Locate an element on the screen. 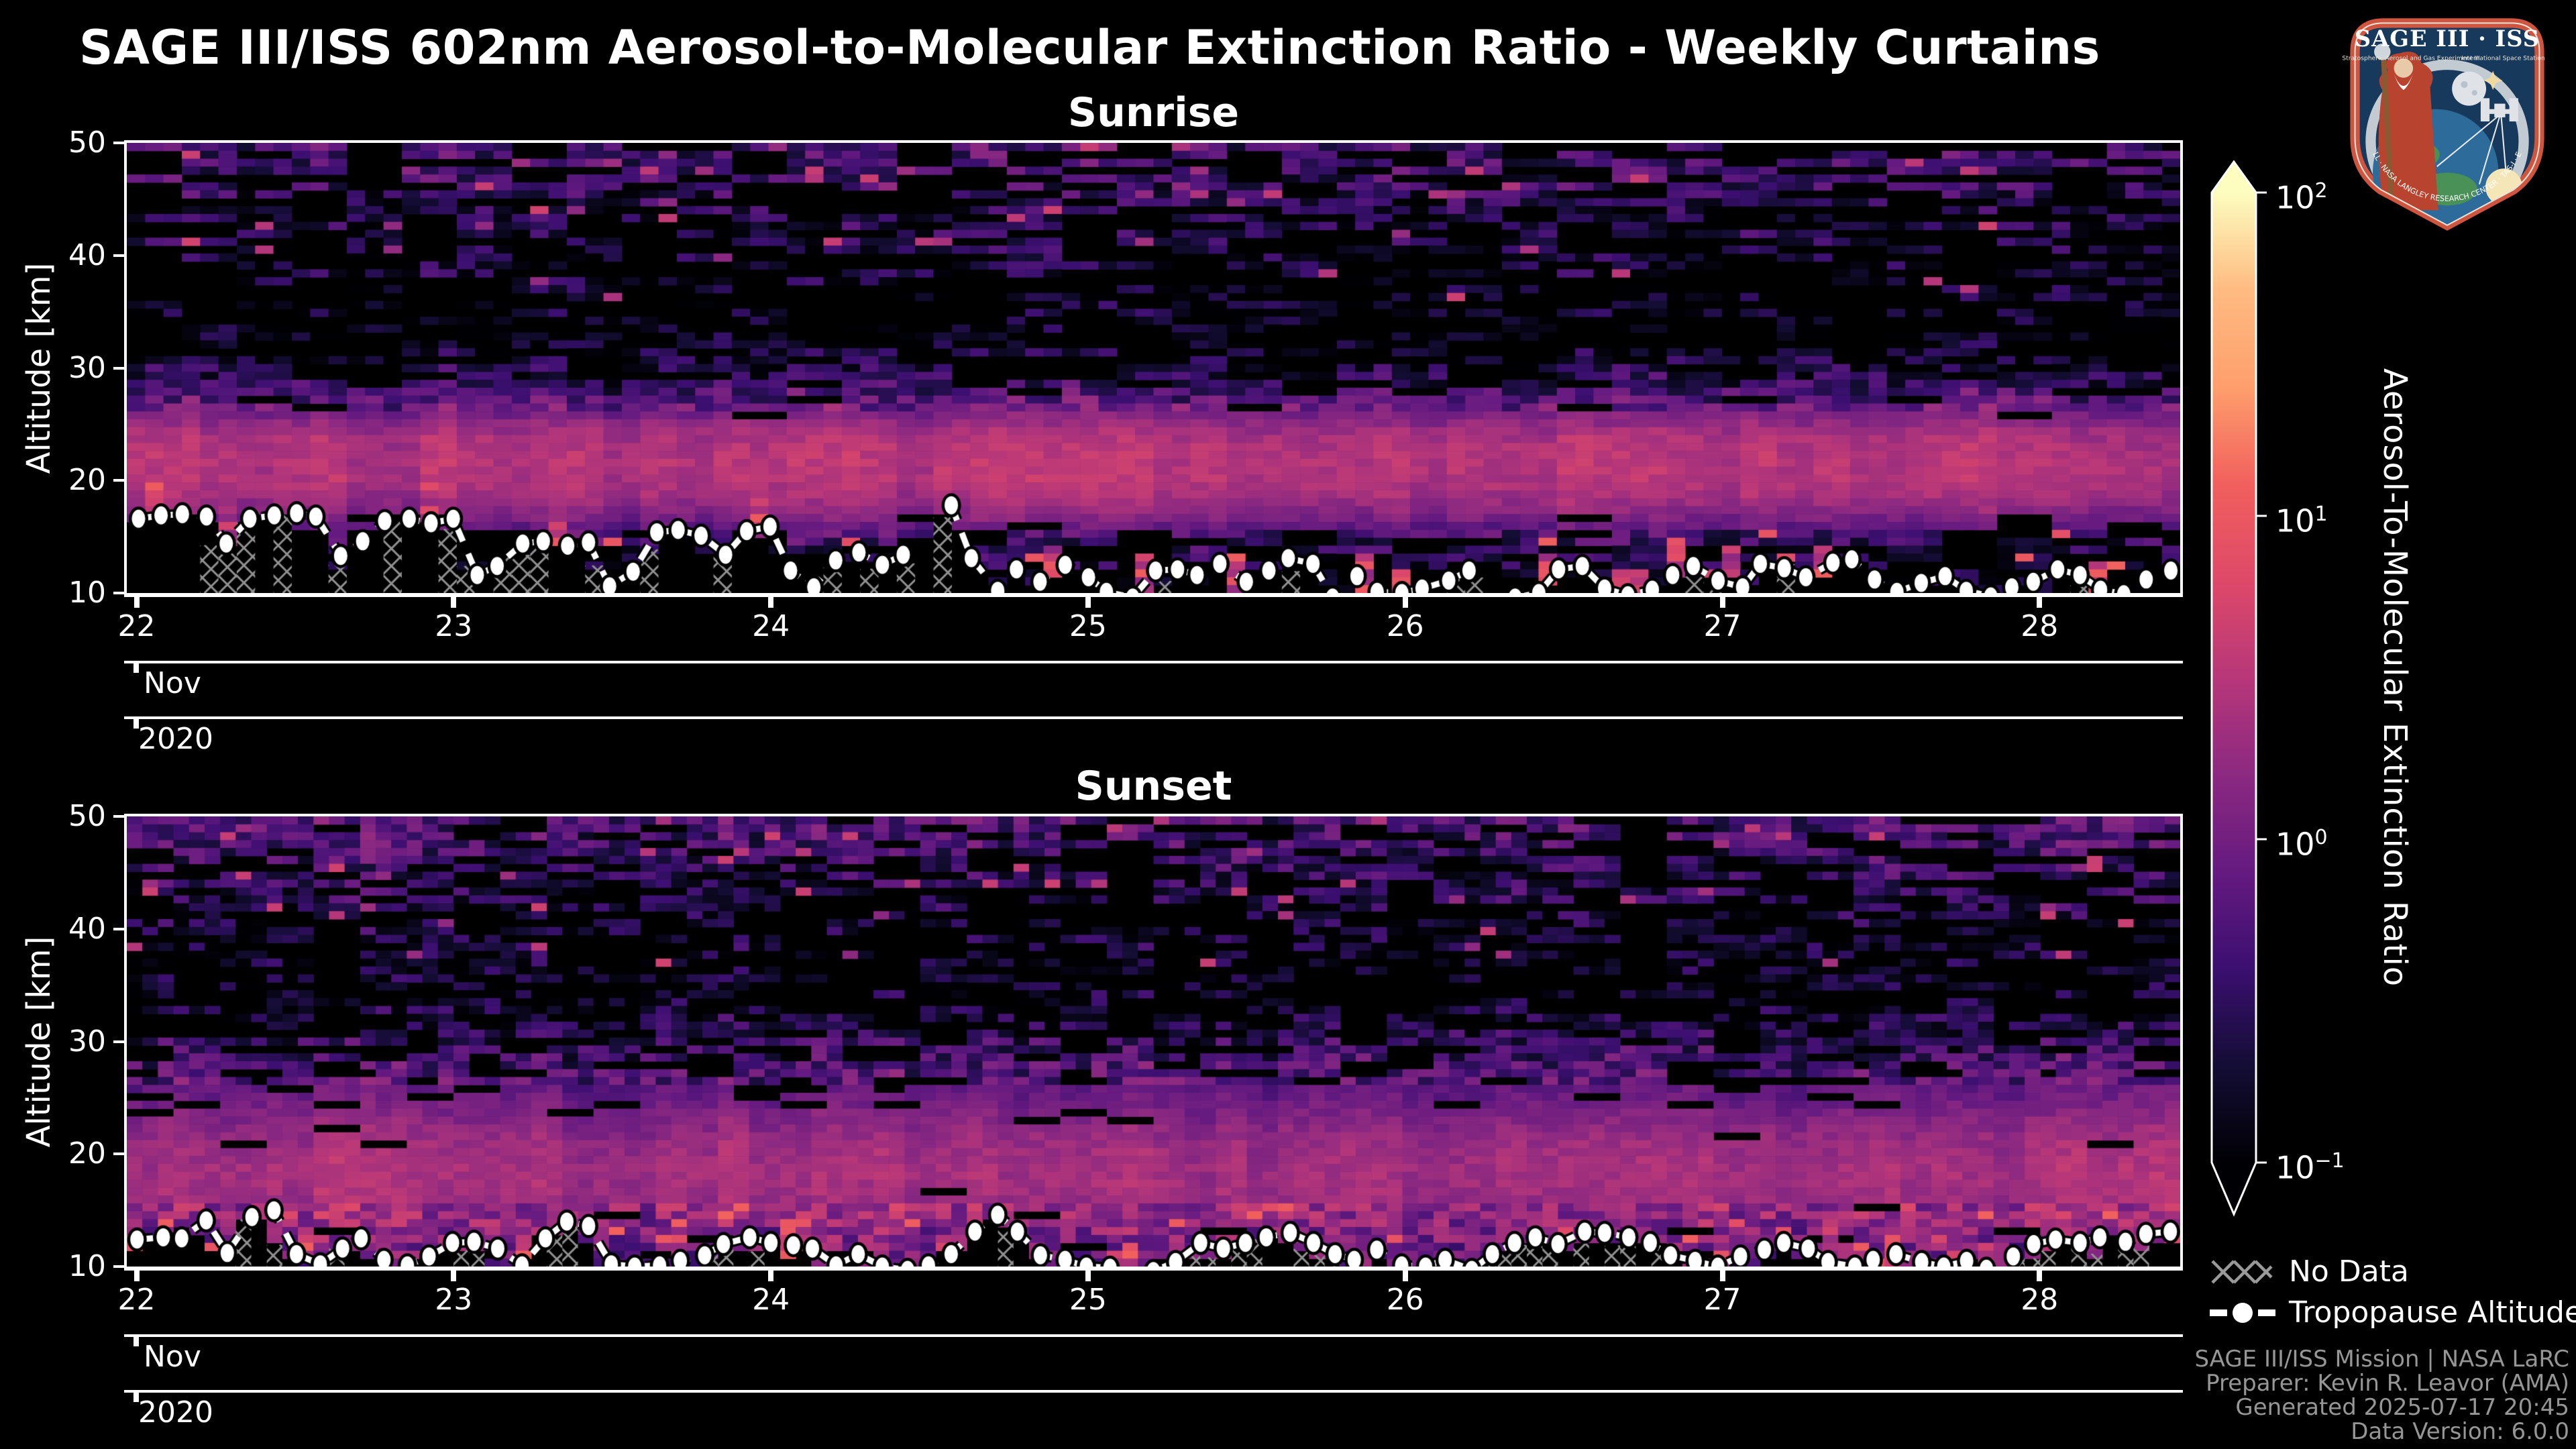 This screenshot has height=1449, width=2576. sunset-x-tick-label: 23 is located at coordinates (454, 1300).